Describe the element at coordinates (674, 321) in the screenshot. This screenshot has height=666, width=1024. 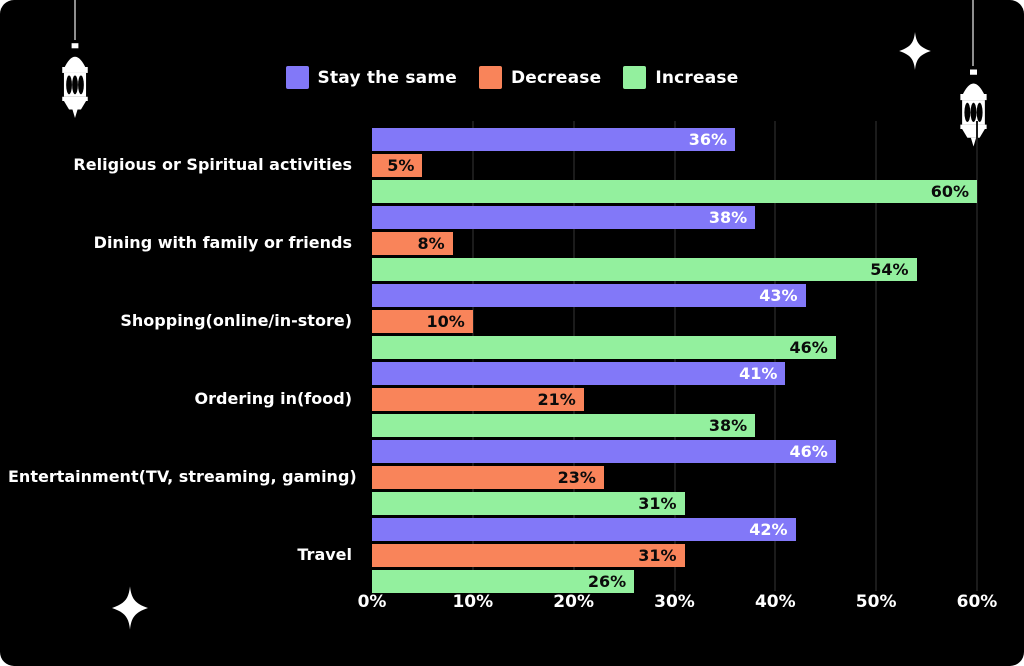
I see `bar-group: 43% 10% 46%` at that location.